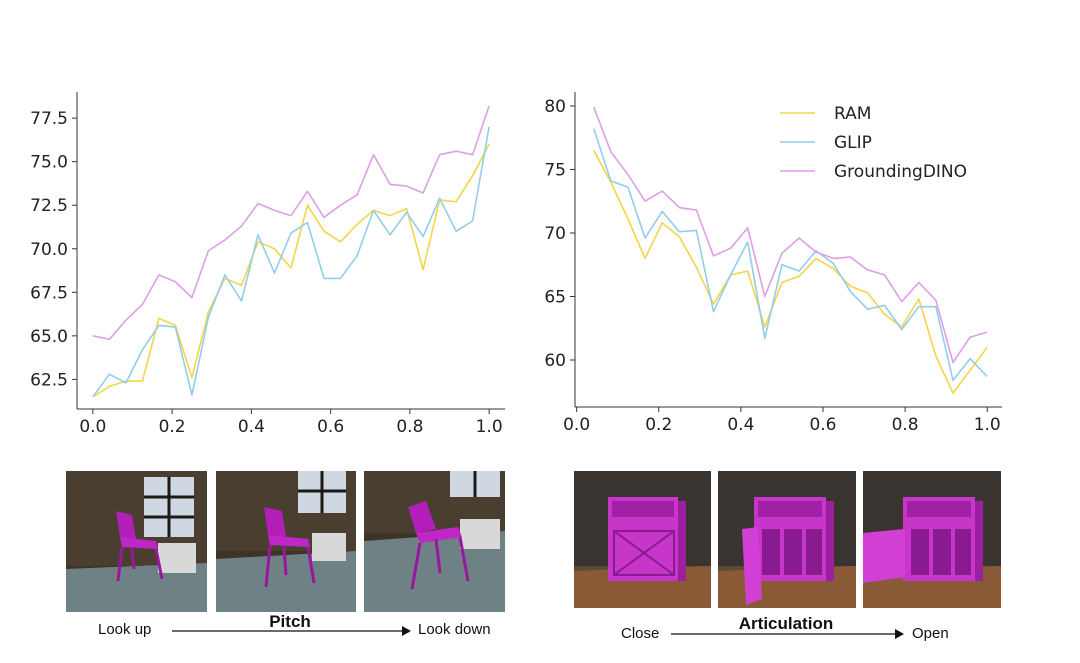  What do you see at coordinates (555, 107) in the screenshot?
I see `y-tick-label: 80` at bounding box center [555, 107].